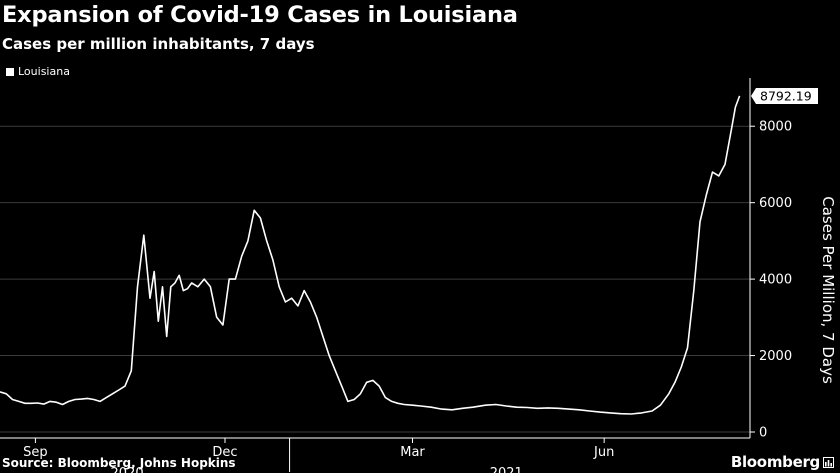 This screenshot has width=840, height=473. I want to click on bar-chart-icon, so click(828, 462).